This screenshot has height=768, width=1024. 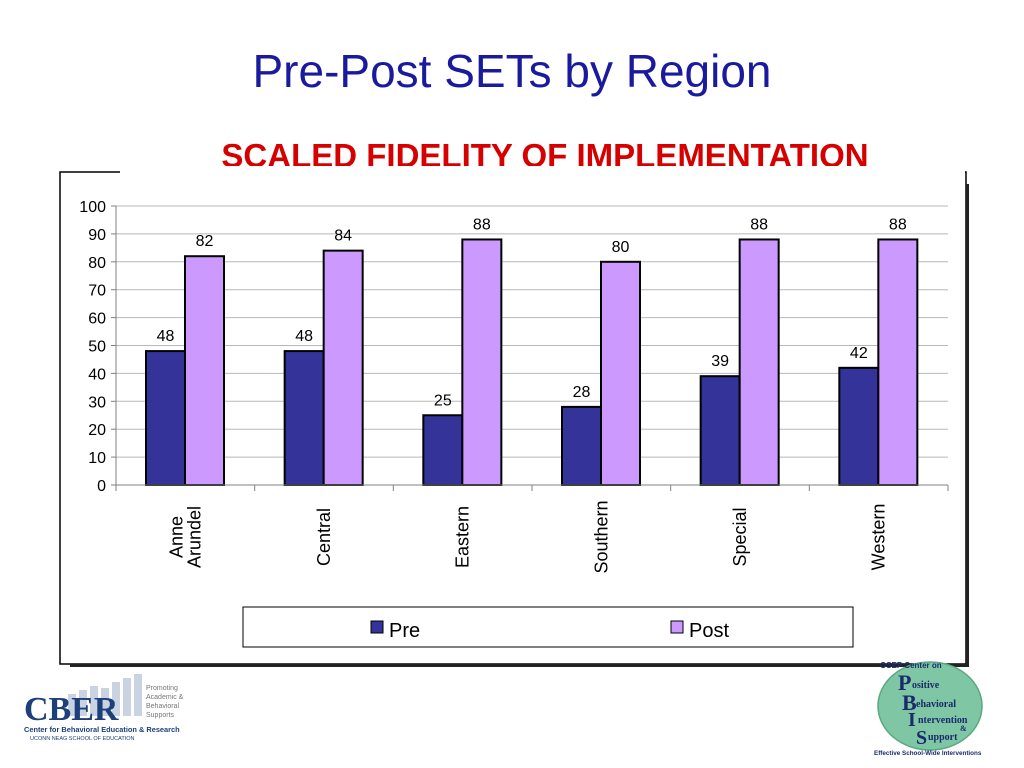 I want to click on pbis-globe, so click(x=930, y=706).